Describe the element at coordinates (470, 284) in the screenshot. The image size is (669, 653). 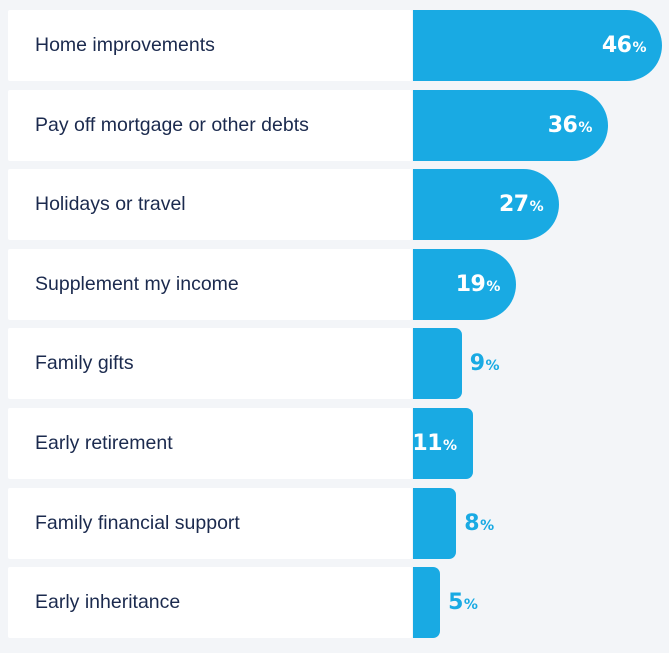
I see `value-number: 19` at that location.